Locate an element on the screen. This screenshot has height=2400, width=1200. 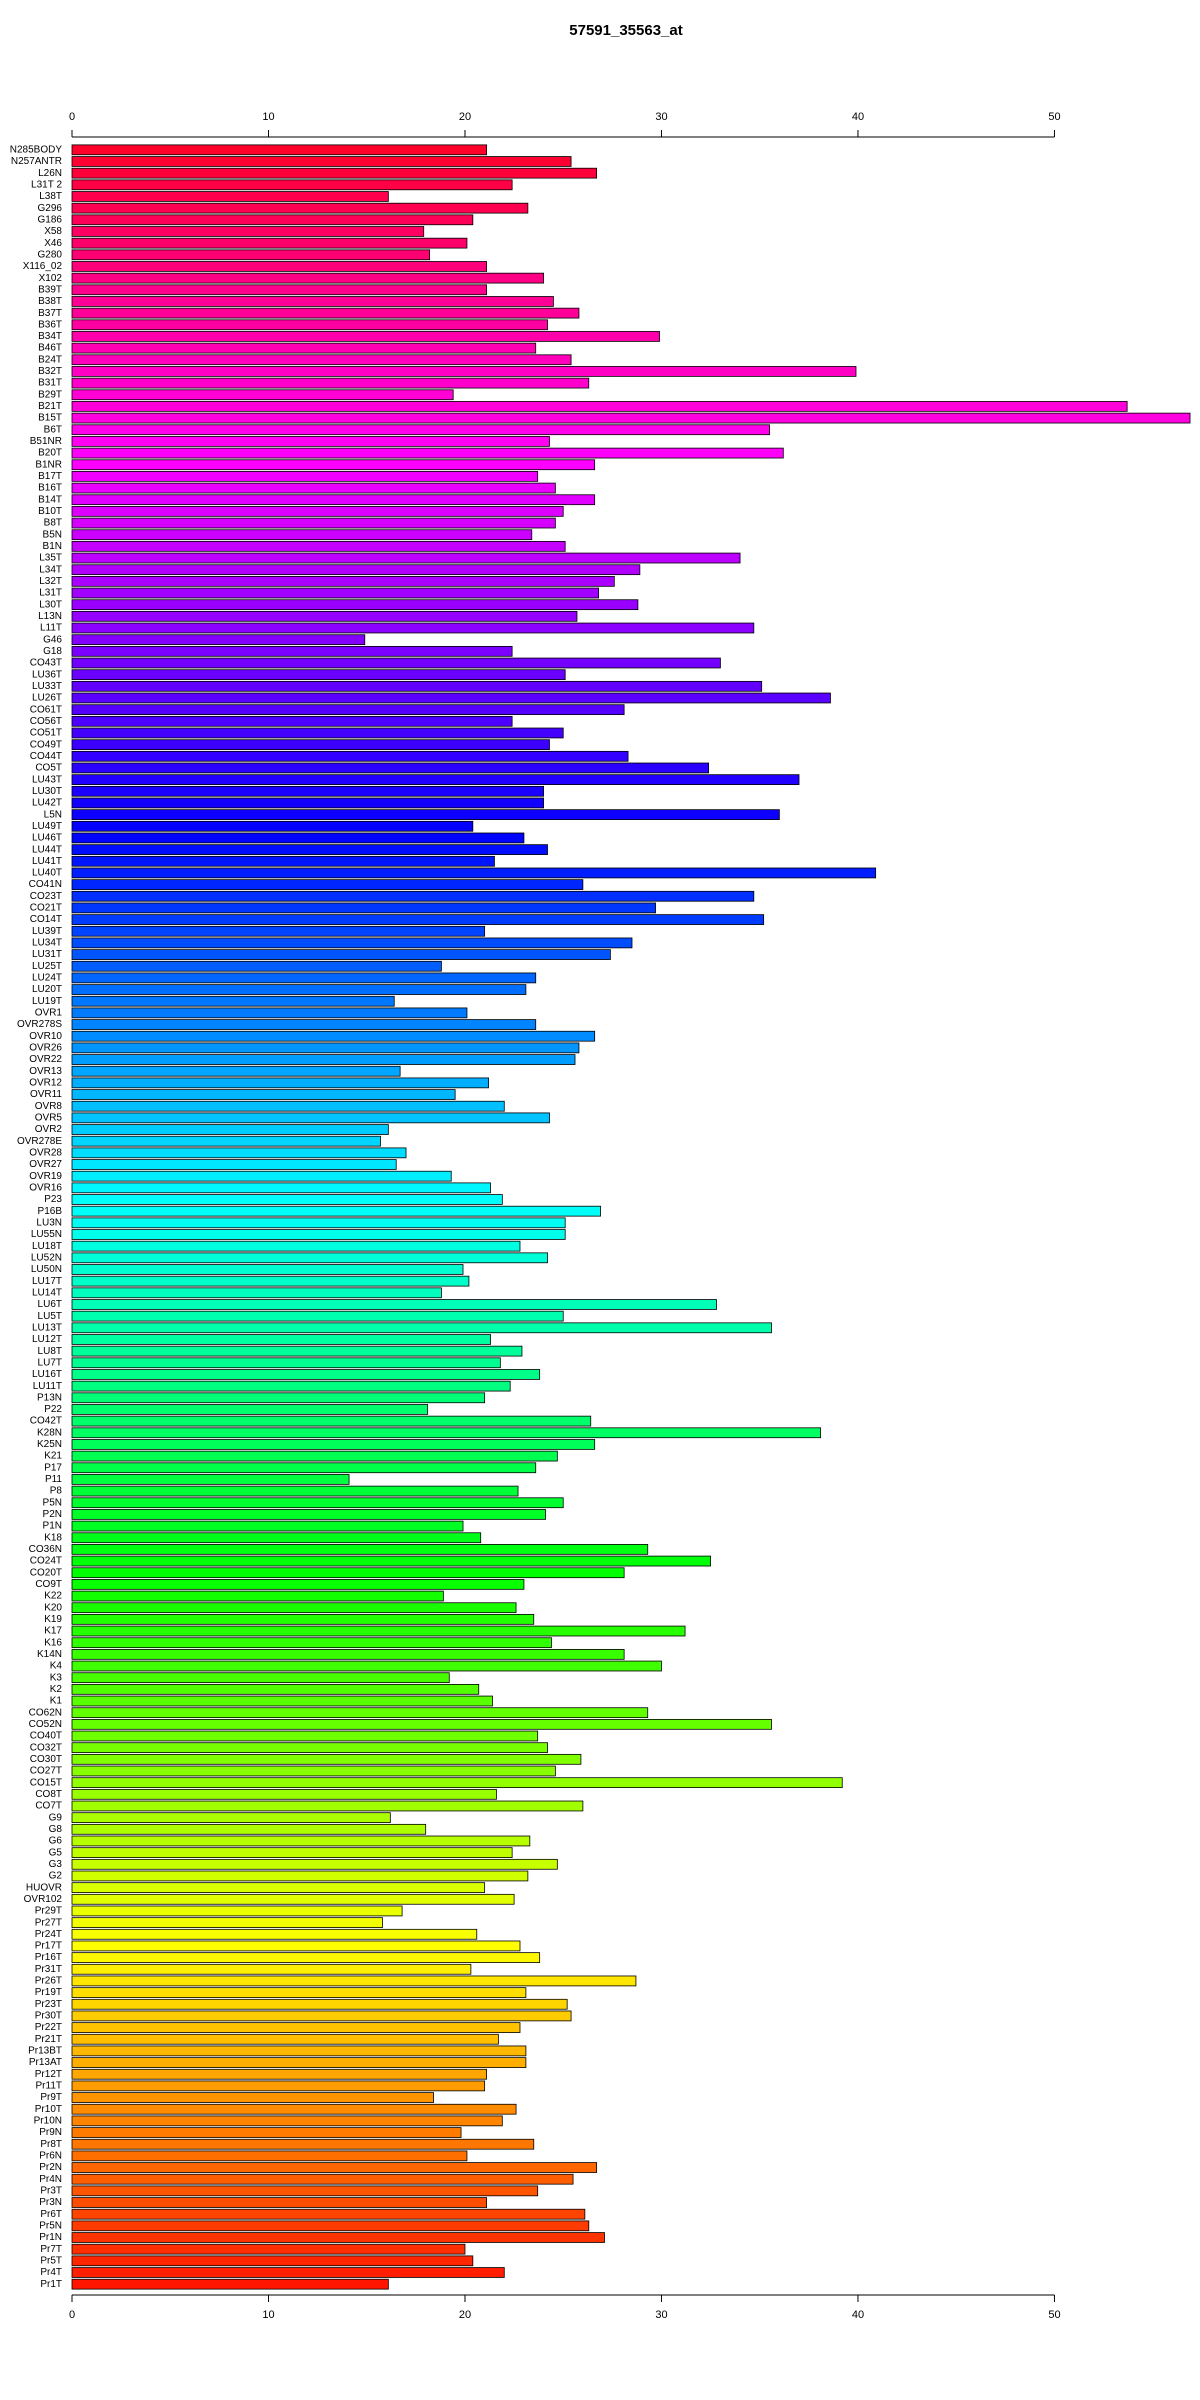
category-label: Pr13AT is located at coordinates (45, 2062).